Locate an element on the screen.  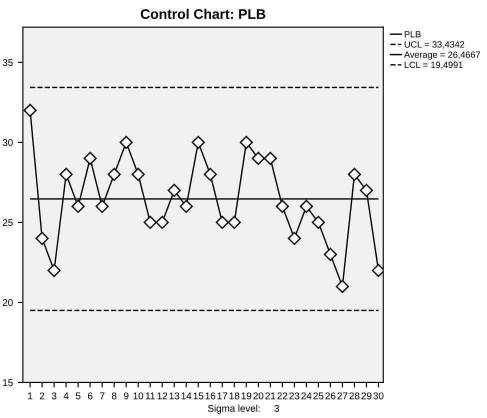
x-tick-label: 26 is located at coordinates (330, 396).